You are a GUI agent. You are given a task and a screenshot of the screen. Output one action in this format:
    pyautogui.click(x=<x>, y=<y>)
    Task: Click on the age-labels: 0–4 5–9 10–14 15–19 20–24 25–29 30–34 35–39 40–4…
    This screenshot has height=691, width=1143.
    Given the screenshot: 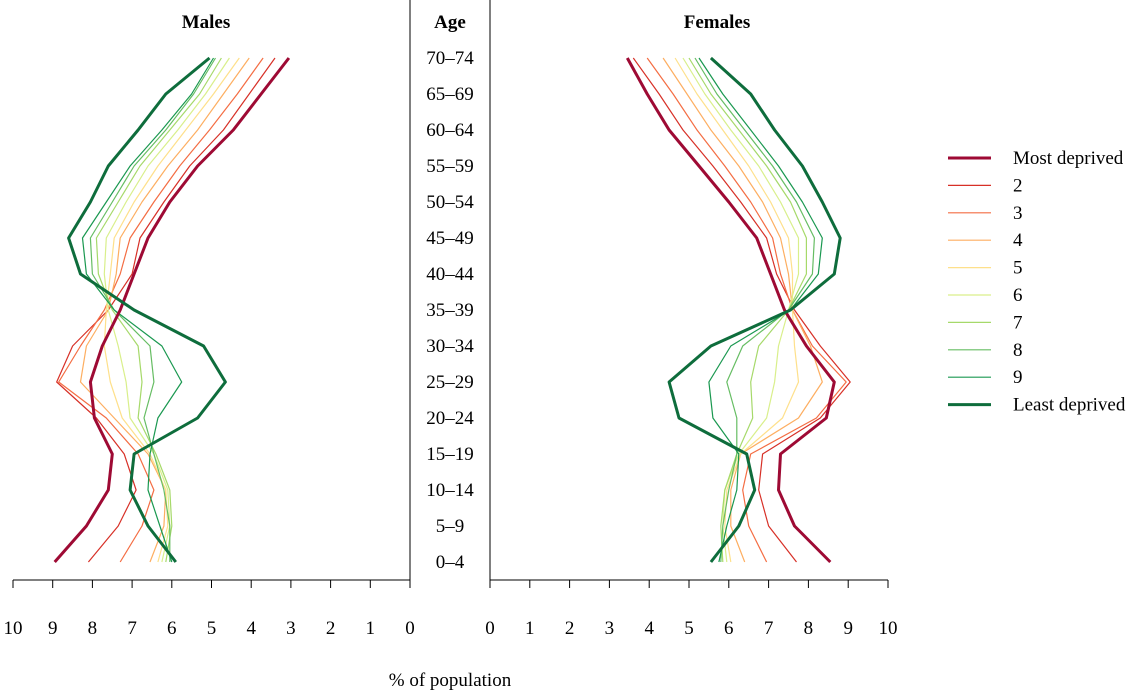 What is the action you would take?
    pyautogui.click(x=450, y=310)
    